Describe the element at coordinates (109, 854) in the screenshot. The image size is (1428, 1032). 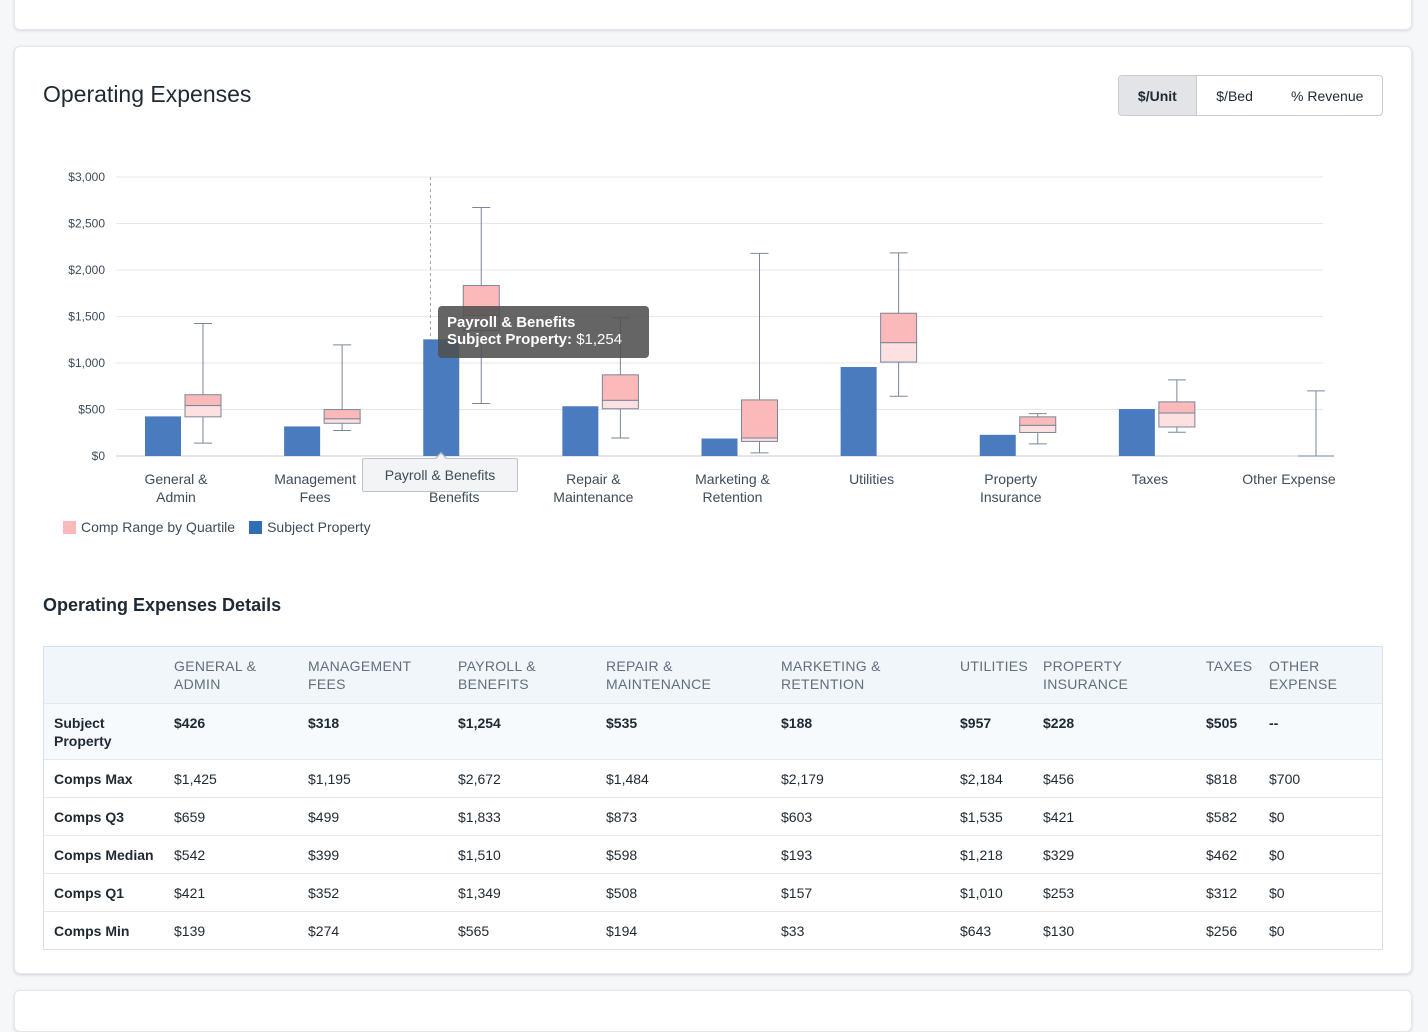
I see `row-label: Comps Median` at that location.